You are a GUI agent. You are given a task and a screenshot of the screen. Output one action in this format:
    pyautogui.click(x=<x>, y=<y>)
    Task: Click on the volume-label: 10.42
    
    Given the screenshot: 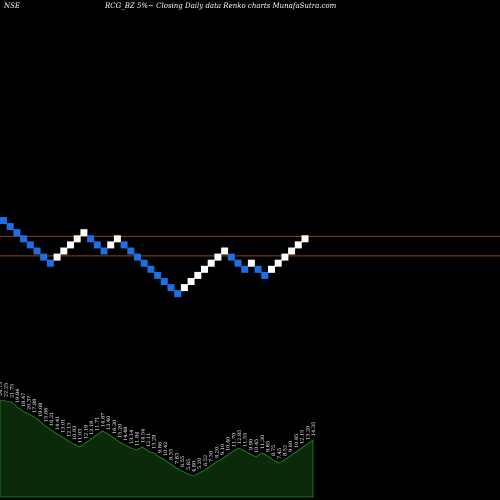 What is the action you would take?
    pyautogui.click(x=166, y=449)
    